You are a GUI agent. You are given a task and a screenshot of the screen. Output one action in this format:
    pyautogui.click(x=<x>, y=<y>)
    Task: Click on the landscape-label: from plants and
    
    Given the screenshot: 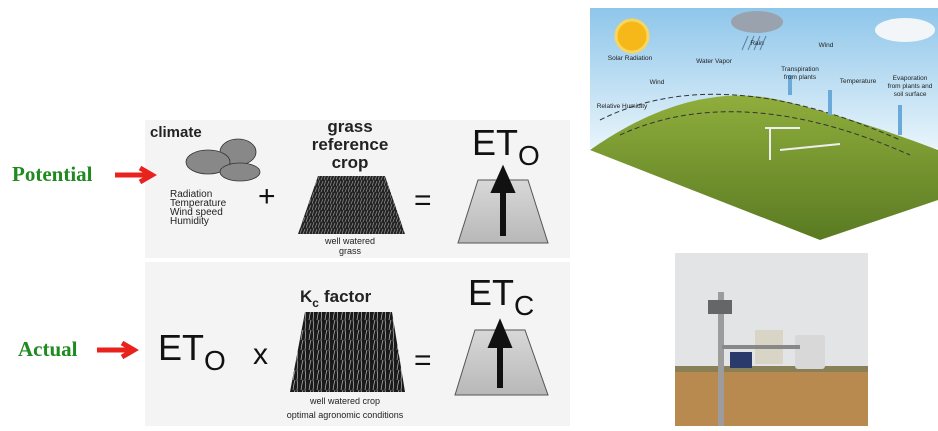 What is the action you would take?
    pyautogui.click(x=910, y=86)
    